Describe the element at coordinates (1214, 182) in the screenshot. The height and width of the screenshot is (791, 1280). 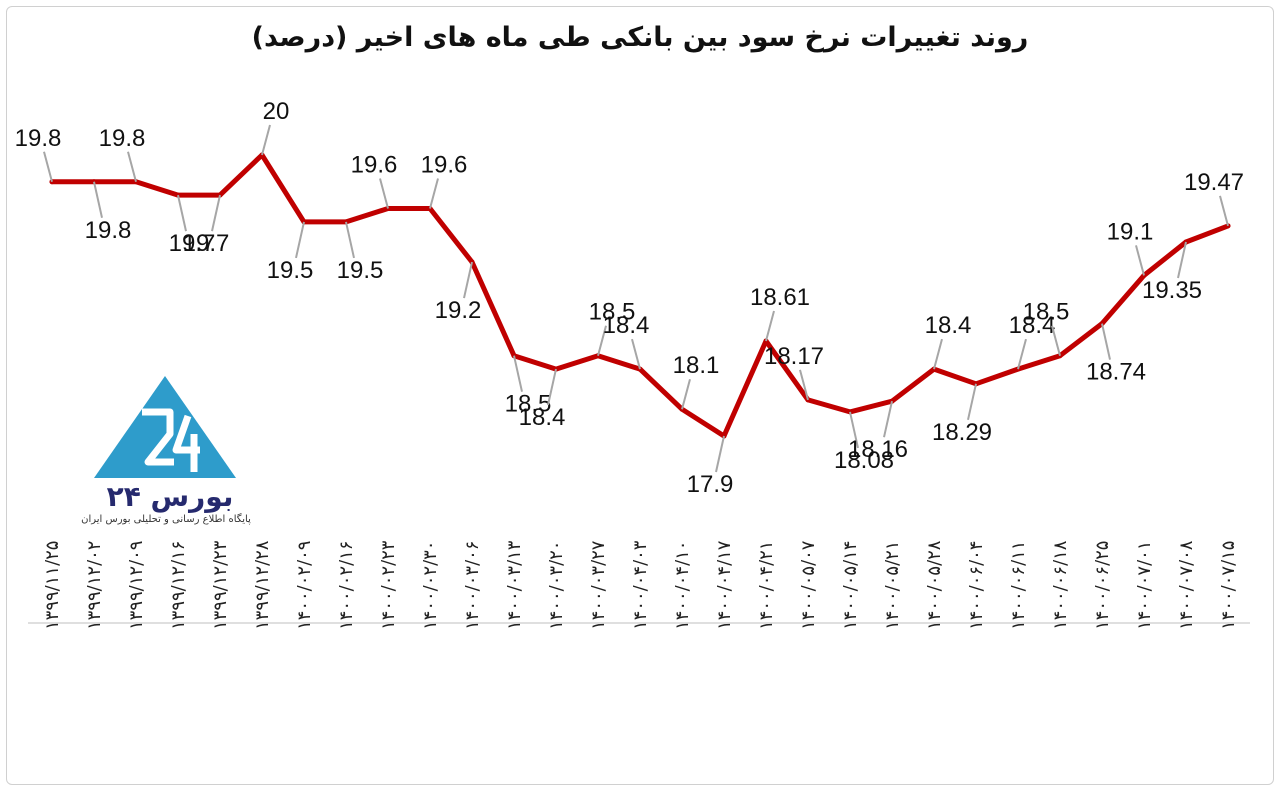
I see `data-label: 19.47` at that location.